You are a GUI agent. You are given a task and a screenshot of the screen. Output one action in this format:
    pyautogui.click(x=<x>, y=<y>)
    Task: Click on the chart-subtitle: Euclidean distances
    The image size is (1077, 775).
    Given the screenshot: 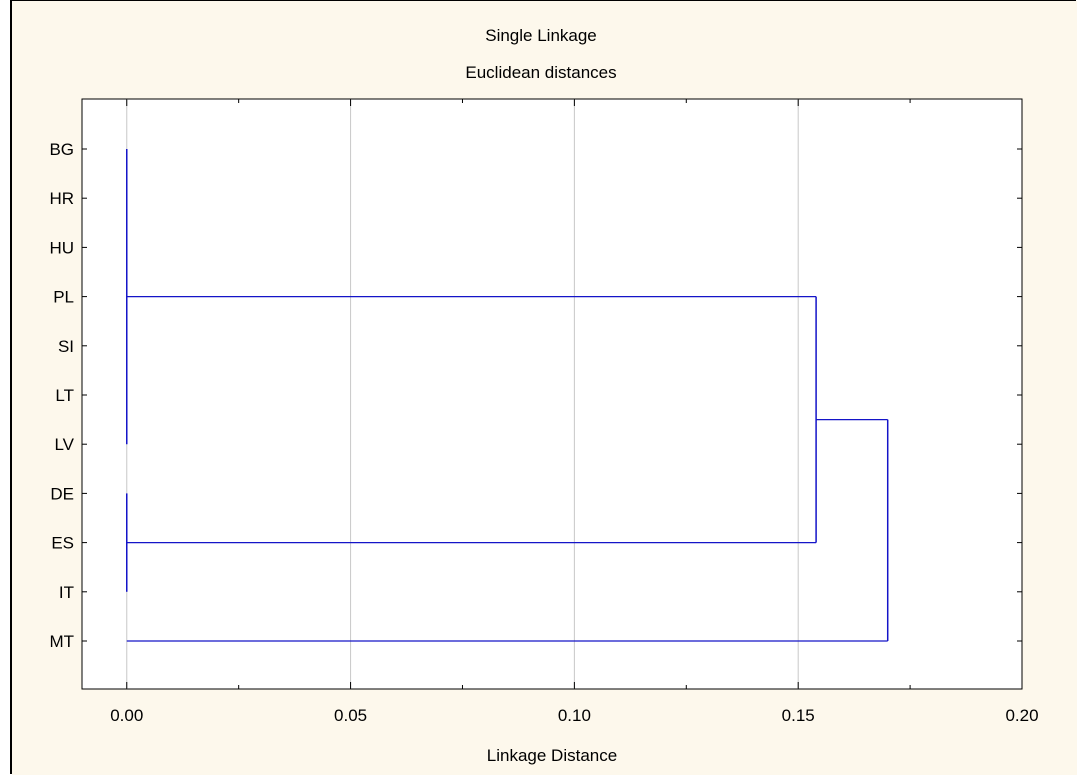 What is the action you would take?
    pyautogui.click(x=540, y=72)
    